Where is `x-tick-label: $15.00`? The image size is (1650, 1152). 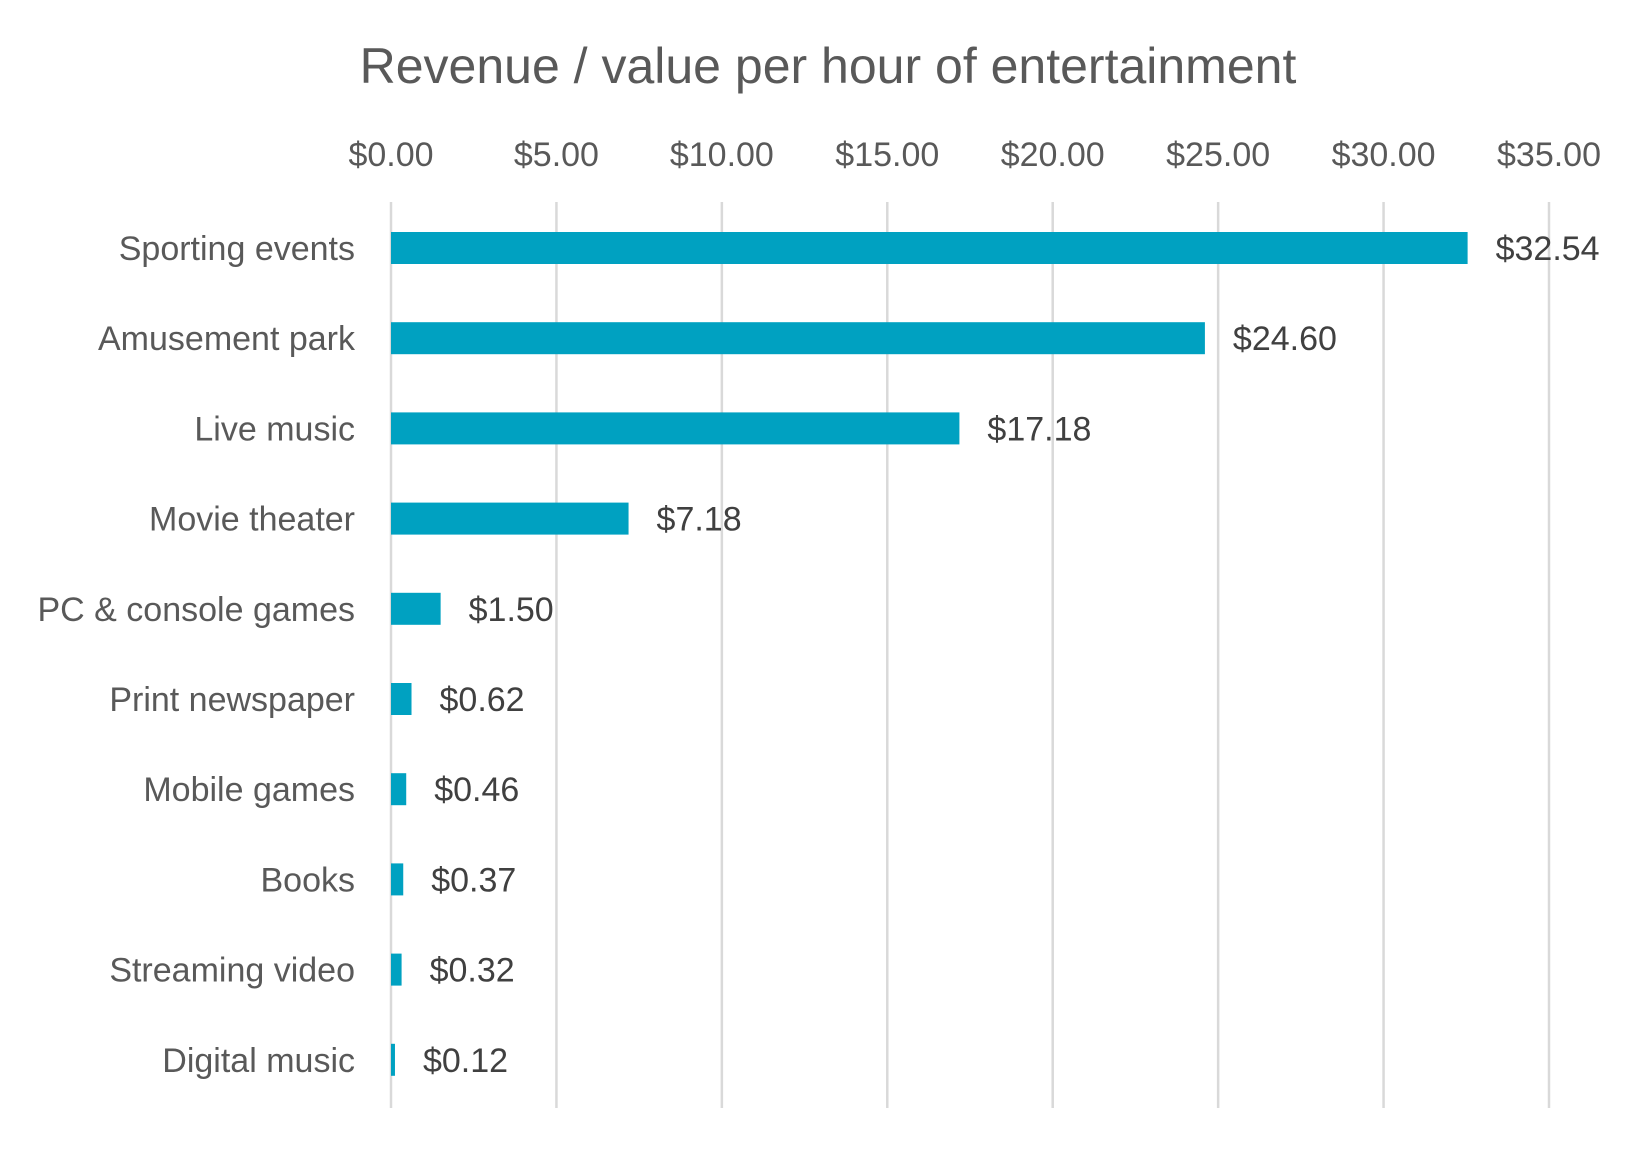 x-tick-label: $15.00 is located at coordinates (887, 155).